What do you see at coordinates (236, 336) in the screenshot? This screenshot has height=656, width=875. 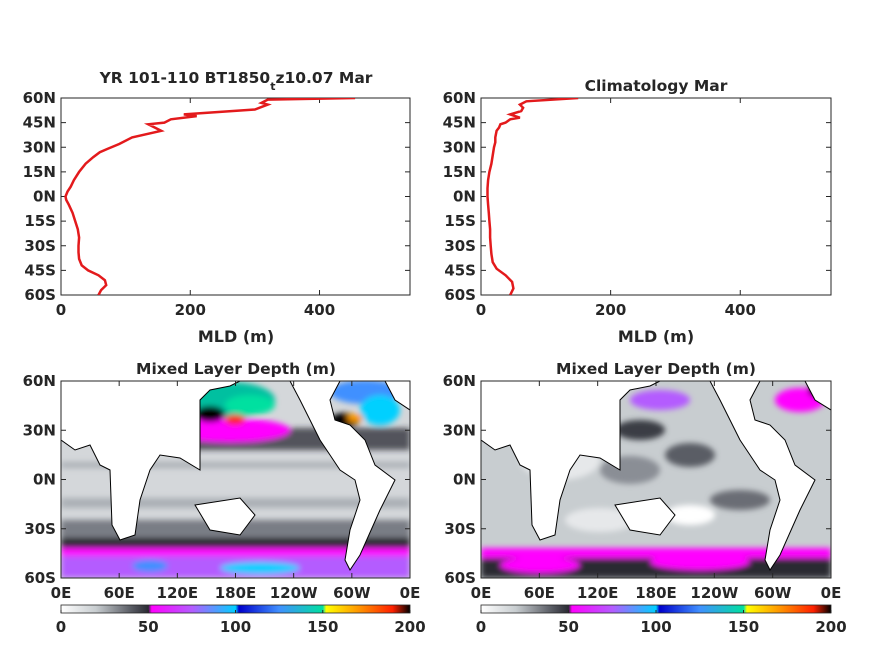 I see `panel-1-xlabel: MLD (m)` at bounding box center [236, 336].